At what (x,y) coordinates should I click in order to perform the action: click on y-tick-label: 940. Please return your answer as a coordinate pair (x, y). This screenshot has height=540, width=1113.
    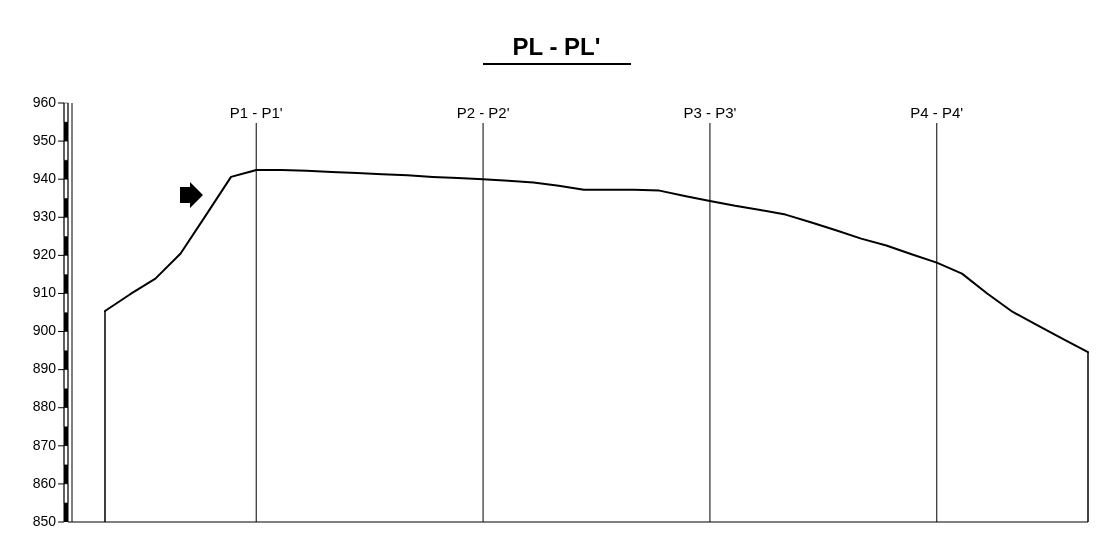
    Looking at the image, I should click on (44, 177).